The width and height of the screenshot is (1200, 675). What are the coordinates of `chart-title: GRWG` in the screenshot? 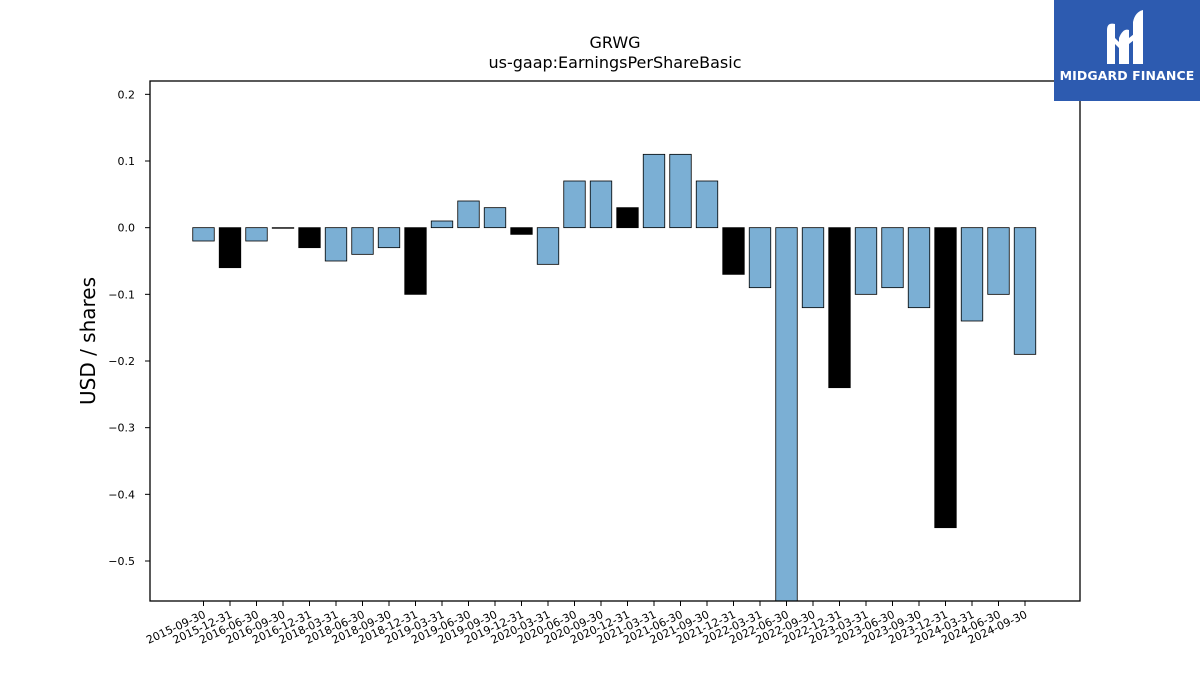 It's located at (614, 42).